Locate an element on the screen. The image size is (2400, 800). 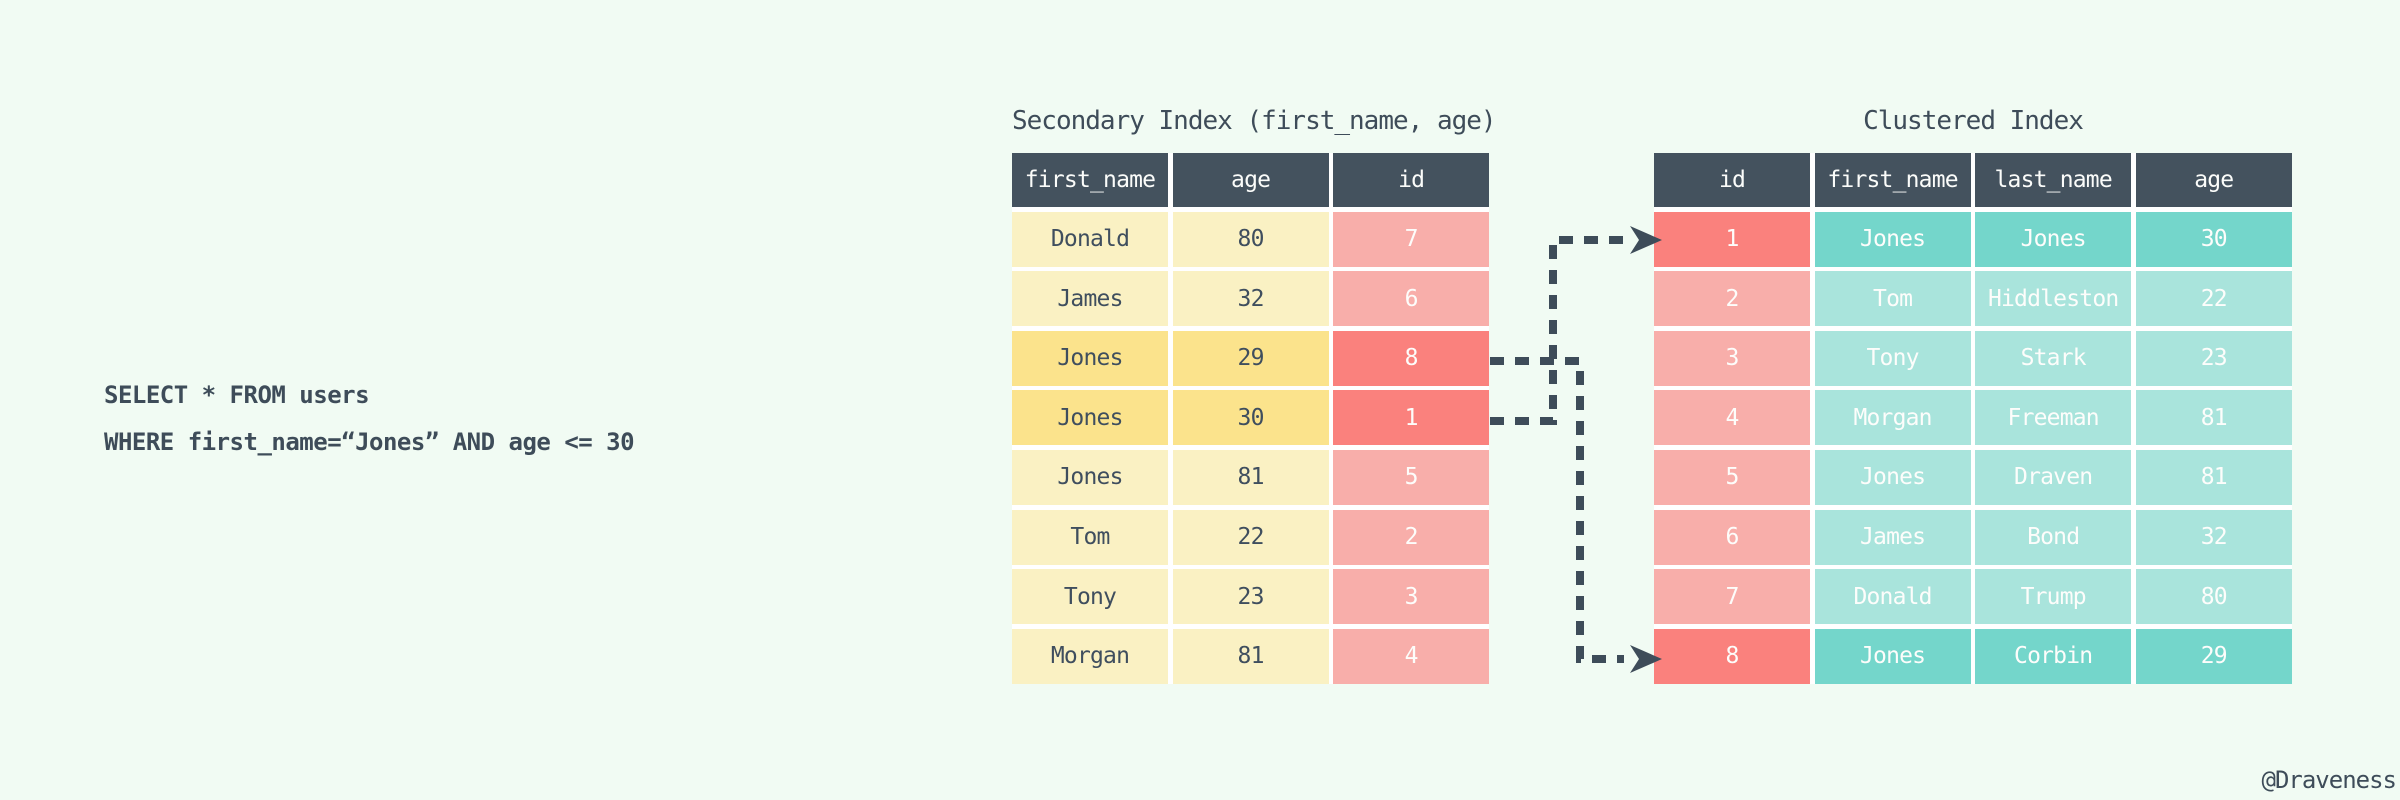
sql-query-line2: WHERE first_name=“Jones” AND age <= 30 is located at coordinates (369, 442).